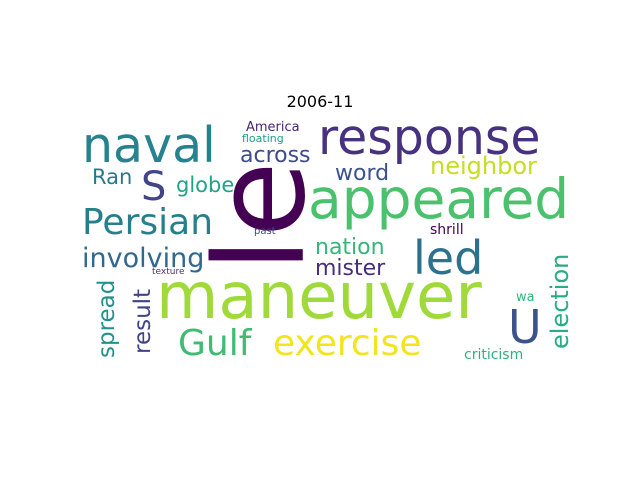 Image resolution: width=640 pixels, height=480 pixels. What do you see at coordinates (525, 297) in the screenshot?
I see `word-wa: wa` at bounding box center [525, 297].